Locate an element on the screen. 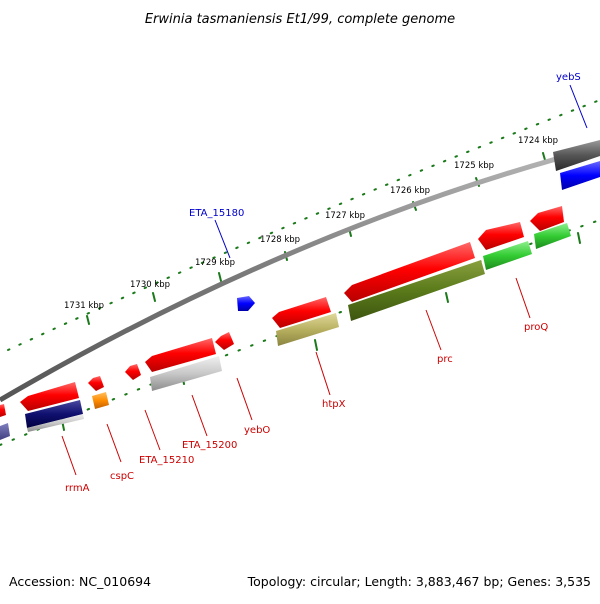 Image resolution: width=600 pixels, height=604 pixels. leader-cspC is located at coordinates (114, 443).